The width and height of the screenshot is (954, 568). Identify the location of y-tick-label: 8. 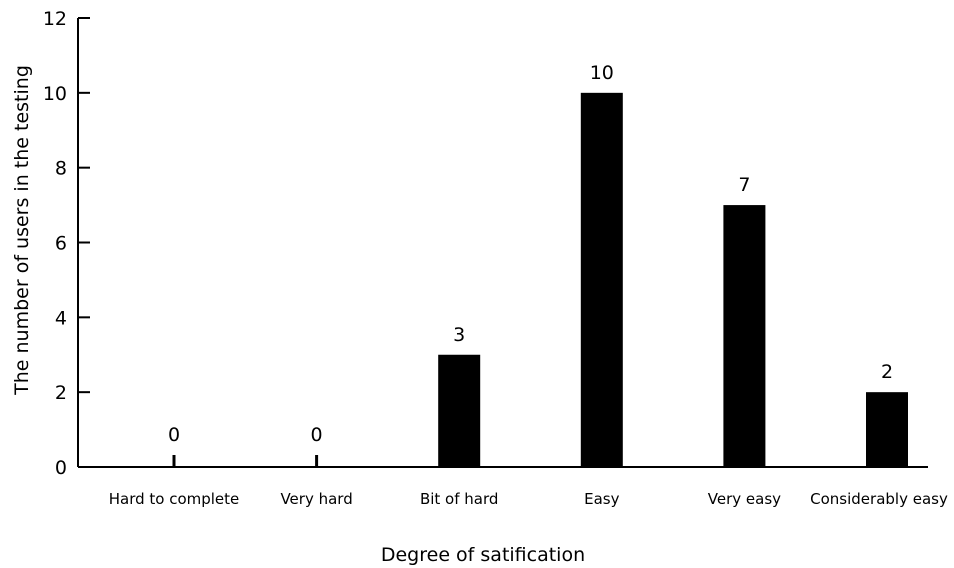
(61, 169).